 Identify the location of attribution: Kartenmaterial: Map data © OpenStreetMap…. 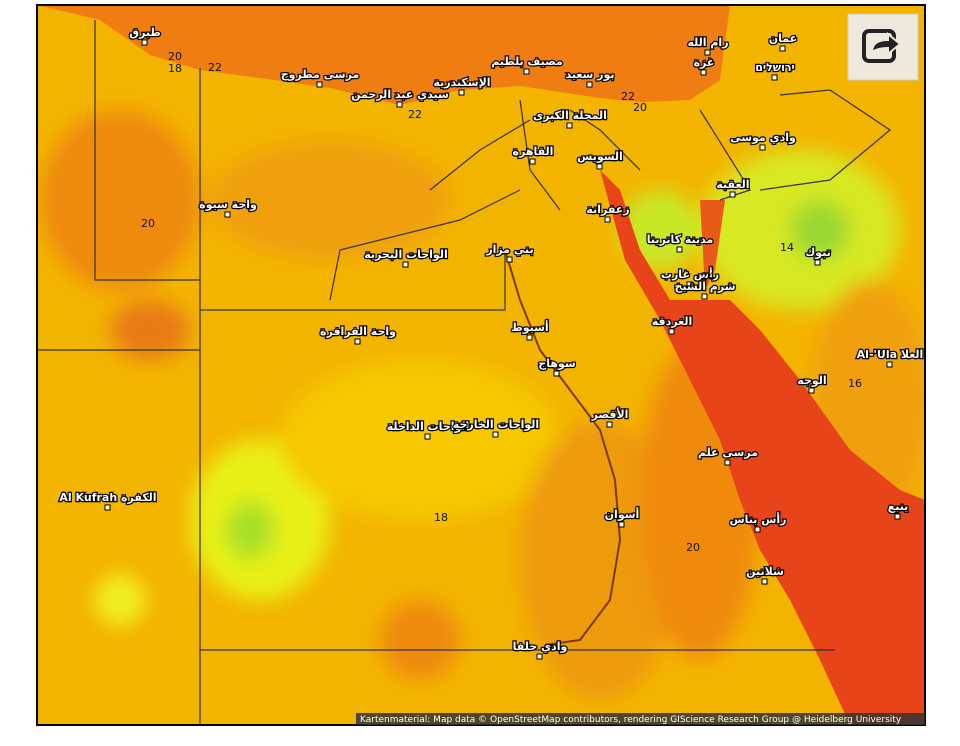
(631, 720).